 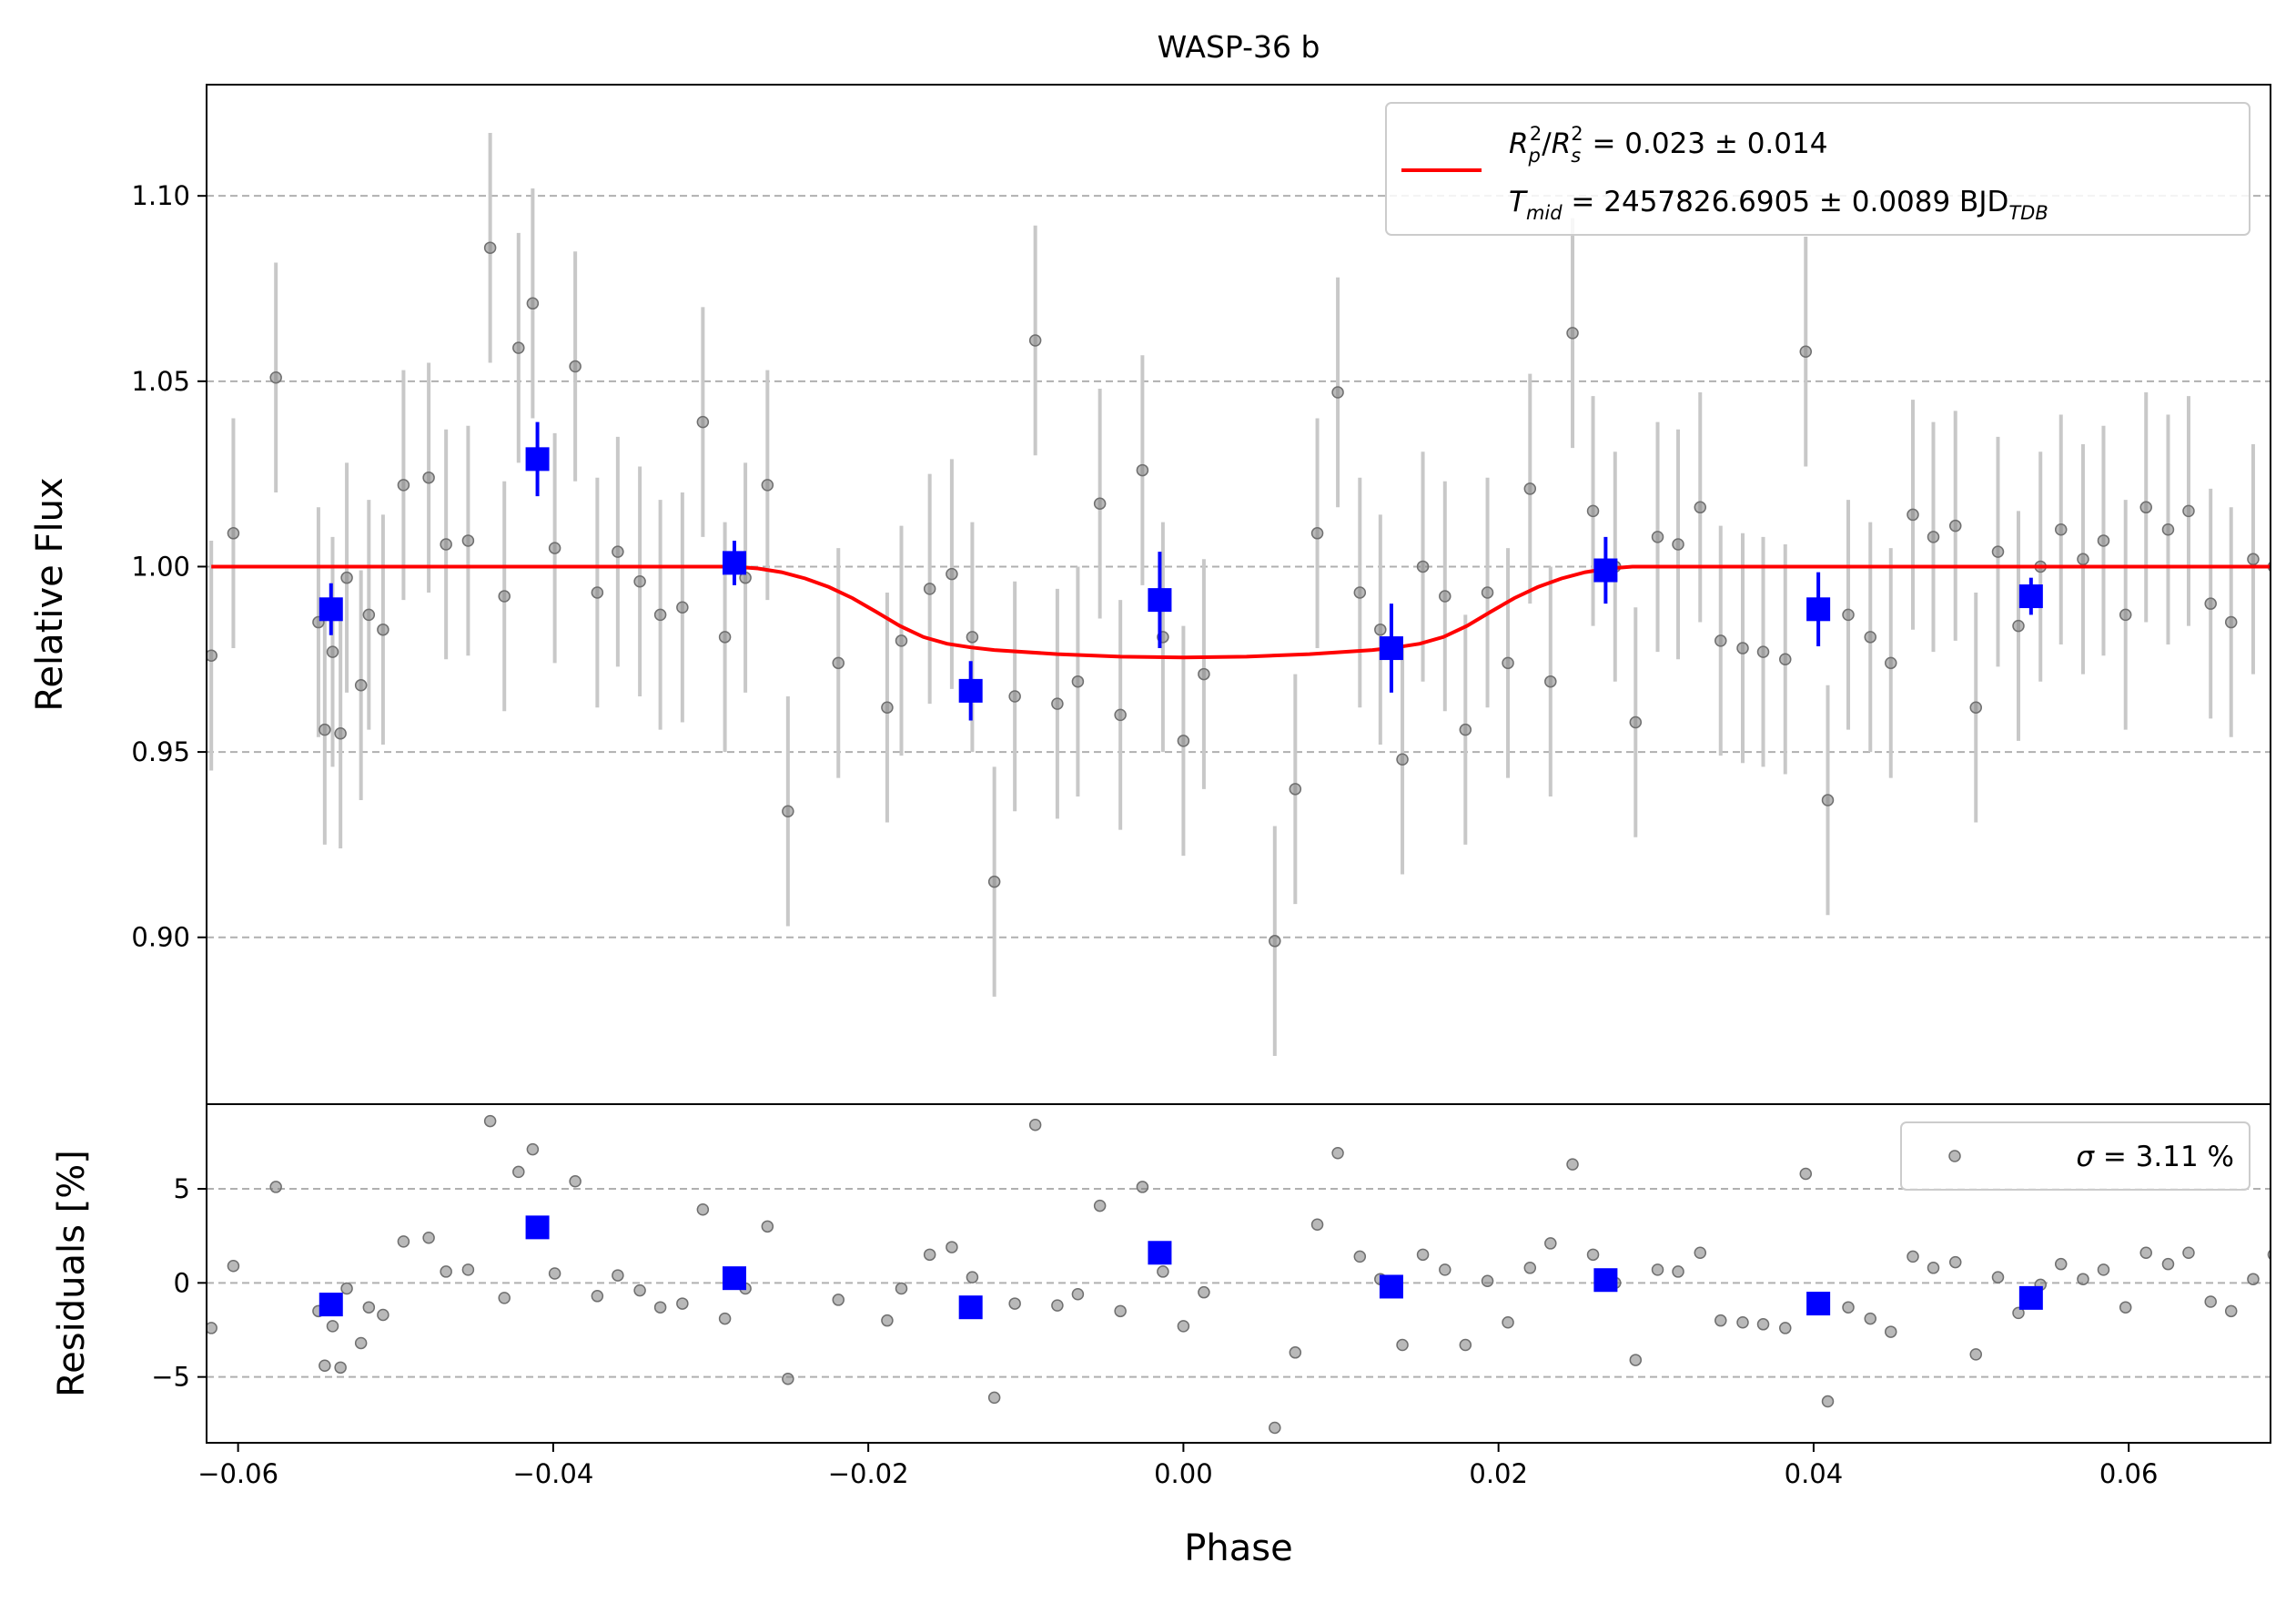 I want to click on main-y-tick-label: 0.90, so click(x=160, y=937).